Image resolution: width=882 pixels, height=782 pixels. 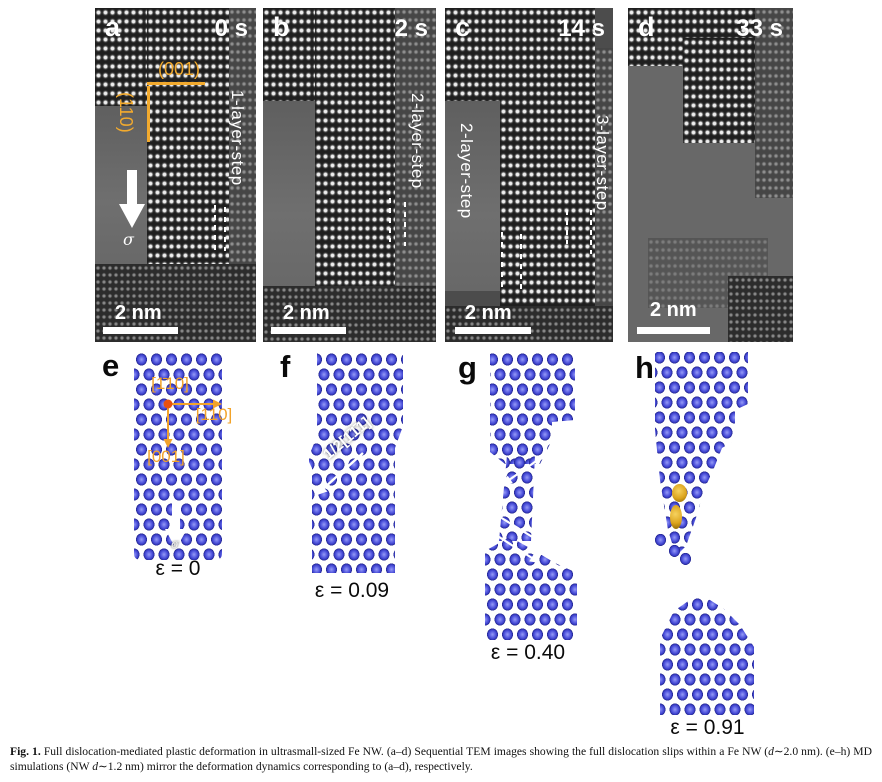 What do you see at coordinates (520, 508) in the screenshot?
I see `slip-arrows-icon` at bounding box center [520, 508].